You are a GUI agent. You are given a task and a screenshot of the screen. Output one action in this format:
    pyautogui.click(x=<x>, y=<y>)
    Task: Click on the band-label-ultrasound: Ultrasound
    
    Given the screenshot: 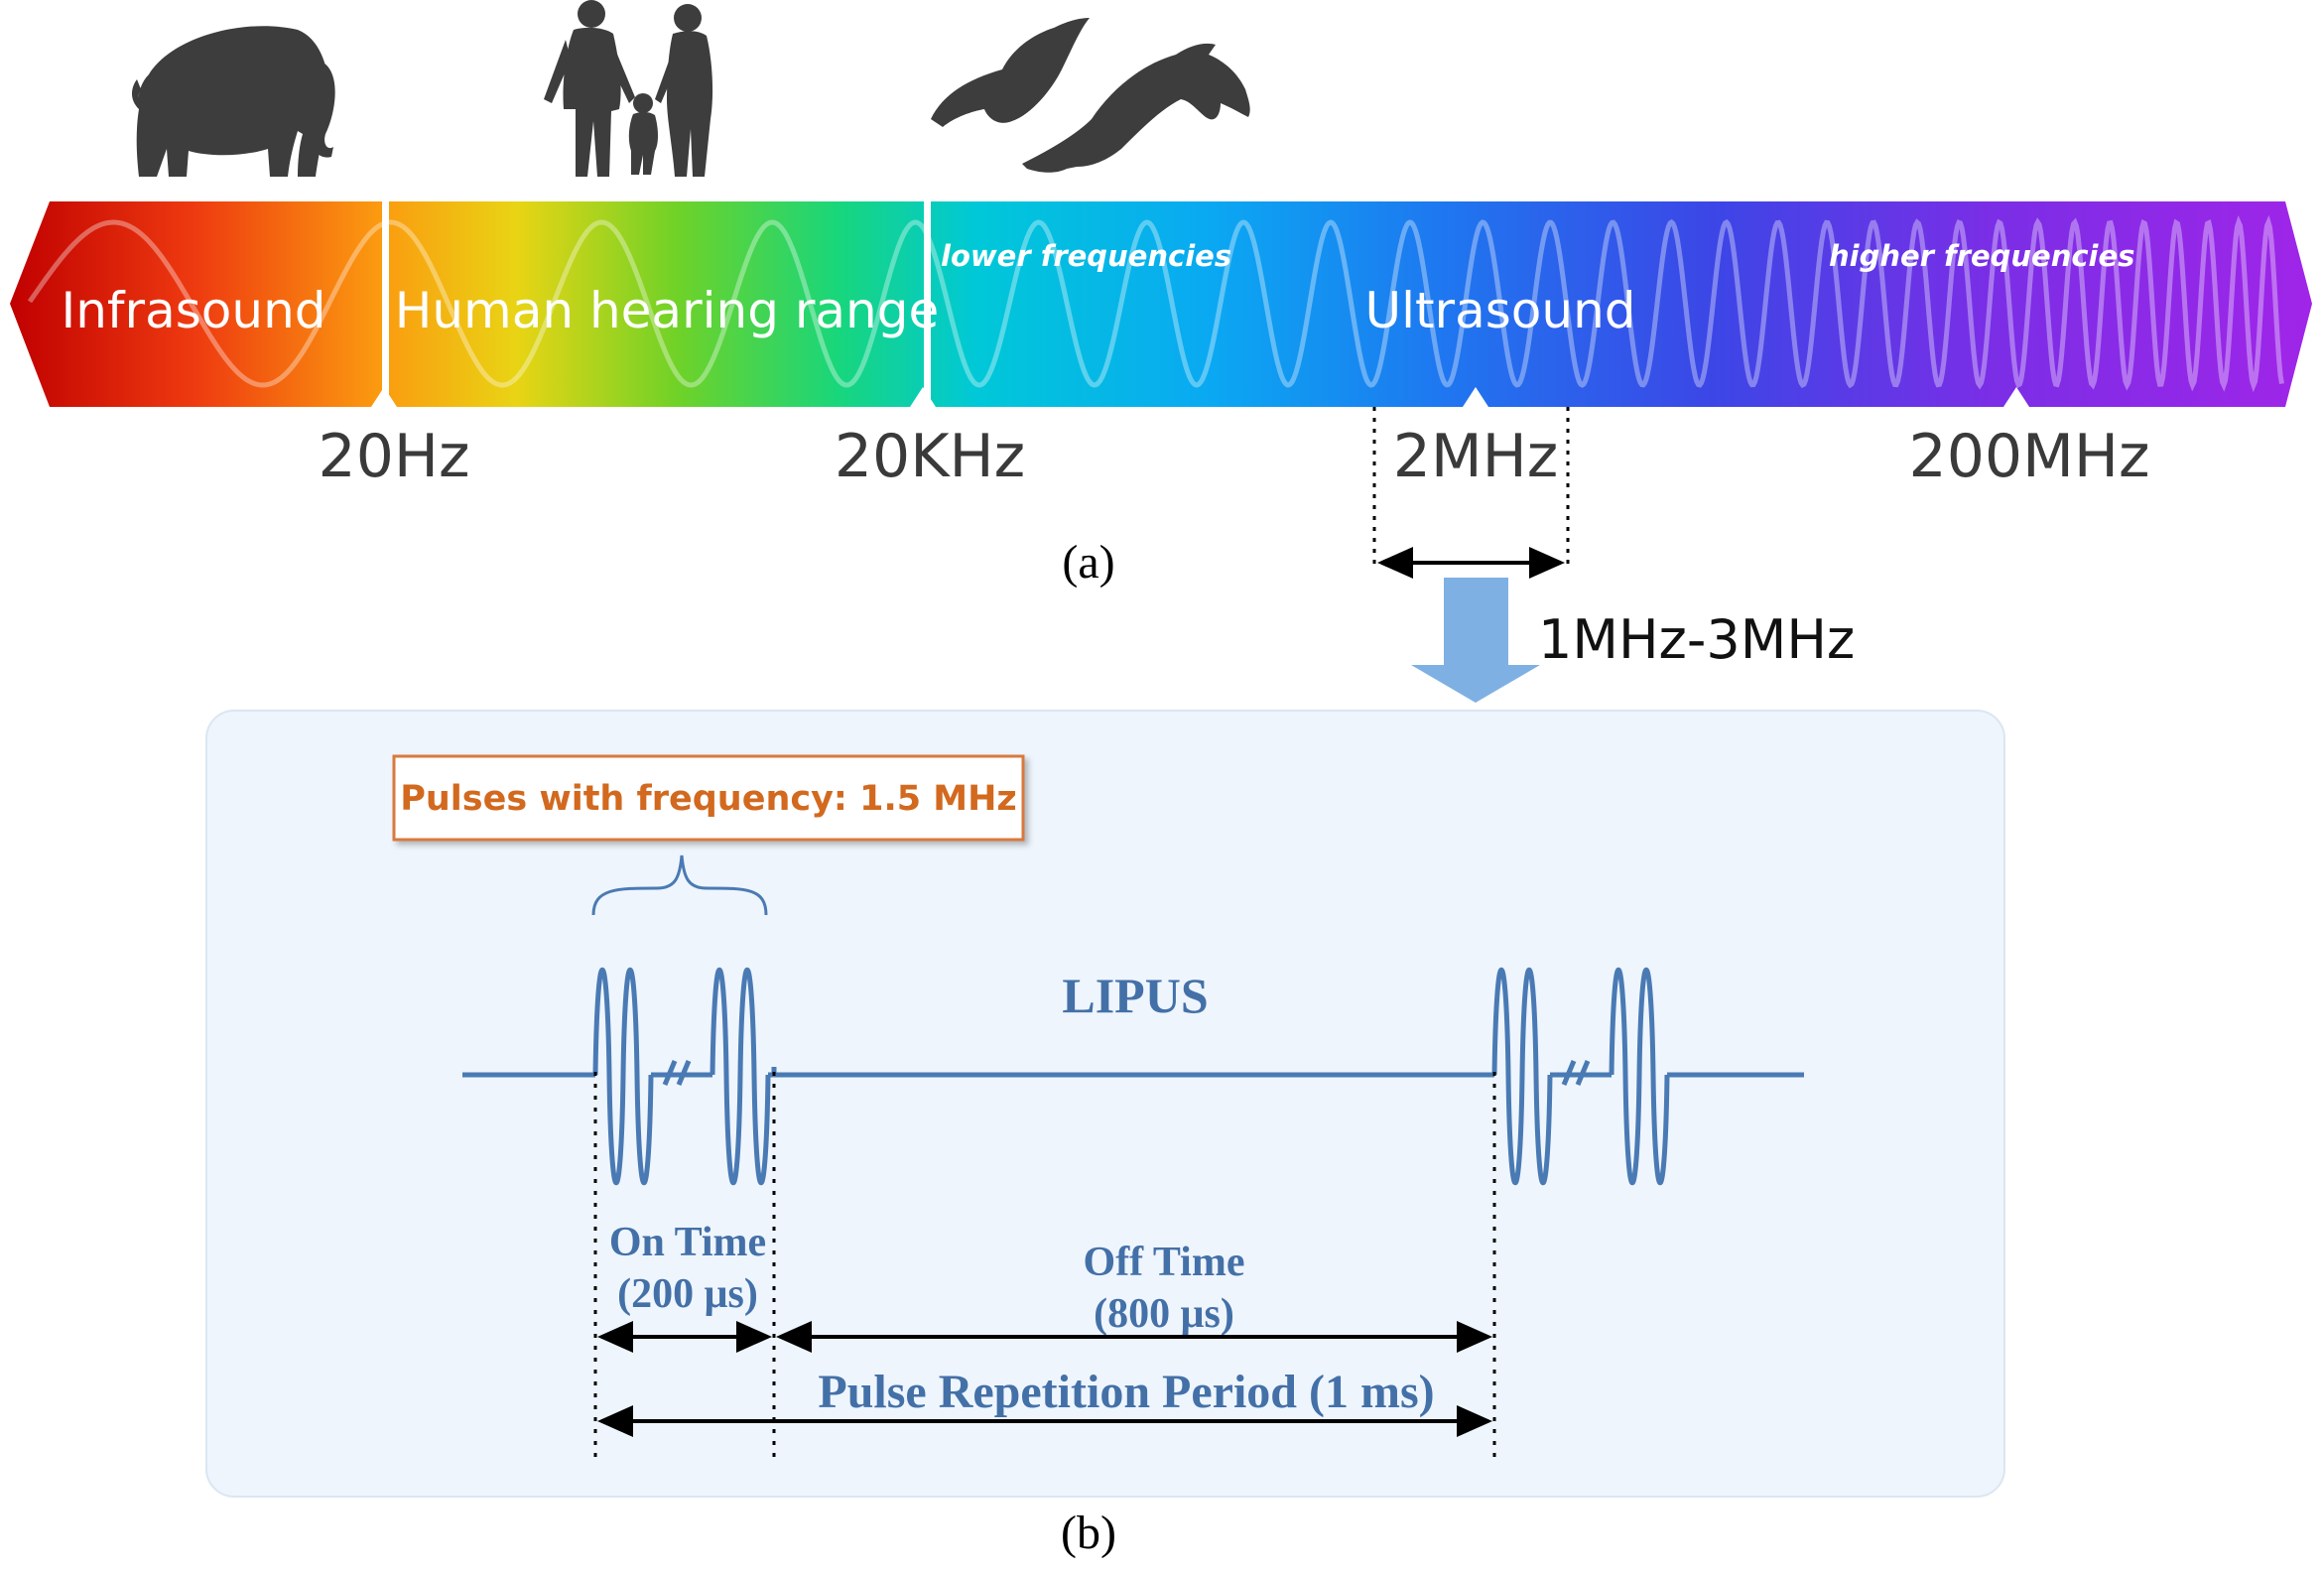 What is the action you would take?
    pyautogui.click(x=1499, y=310)
    